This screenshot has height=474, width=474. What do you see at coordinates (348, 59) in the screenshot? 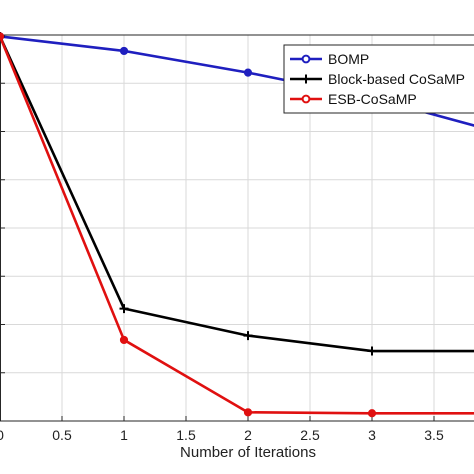
I see `legend-label-0: BOMP` at bounding box center [348, 59].